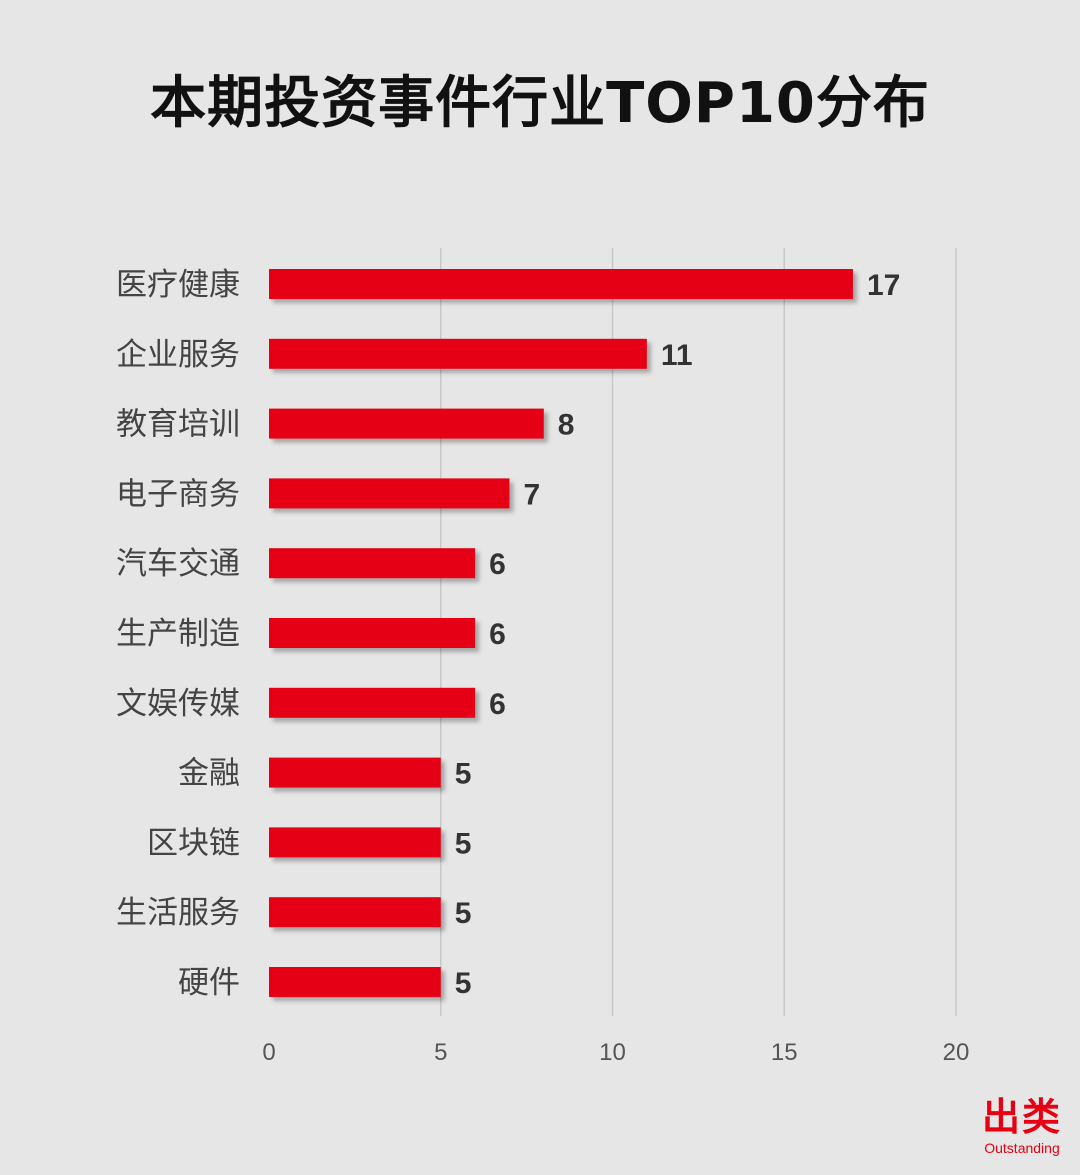 The image size is (1080, 1175). What do you see at coordinates (178, 425) in the screenshot?
I see `category-label: 教育培训` at bounding box center [178, 425].